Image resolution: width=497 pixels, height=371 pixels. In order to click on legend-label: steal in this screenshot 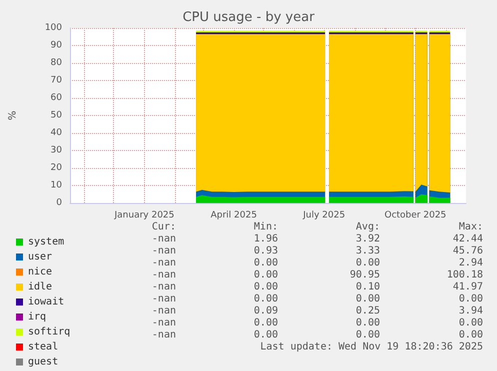, I will do `click(43, 347)`.